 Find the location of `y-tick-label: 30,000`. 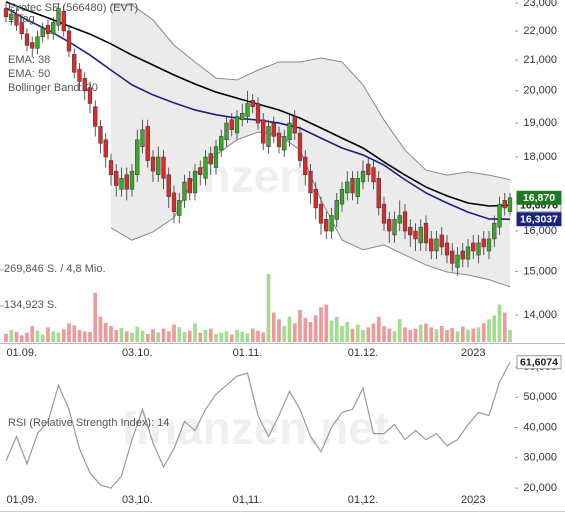

y-tick-label: 30,000 is located at coordinates (540, 458).